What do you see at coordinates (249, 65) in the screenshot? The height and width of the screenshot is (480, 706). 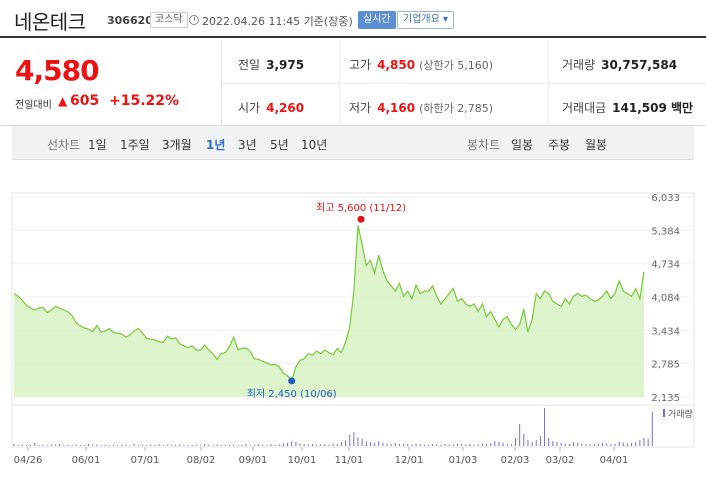 I see `prev-close-label: 전일` at bounding box center [249, 65].